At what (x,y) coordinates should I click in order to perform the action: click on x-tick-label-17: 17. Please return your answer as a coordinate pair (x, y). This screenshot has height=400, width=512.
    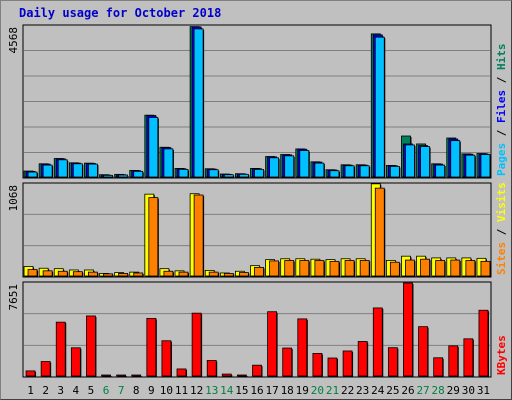
    Looking at the image, I should click on (271, 390).